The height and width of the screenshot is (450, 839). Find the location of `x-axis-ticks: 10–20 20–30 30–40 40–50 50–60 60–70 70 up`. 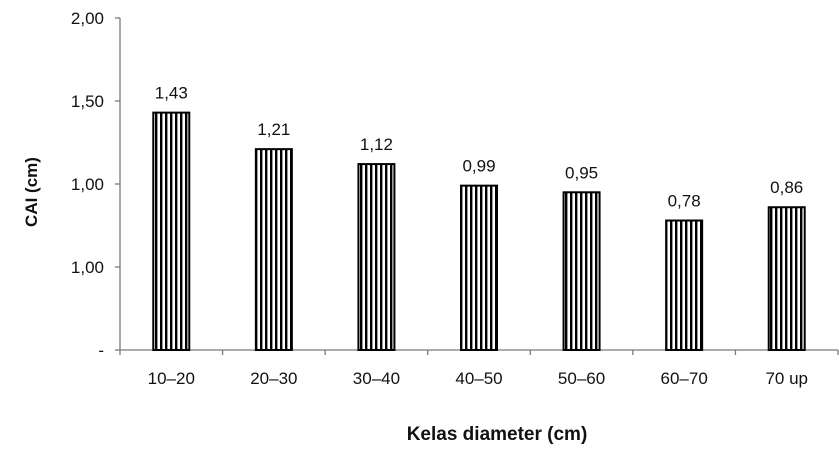

x-axis-ticks: 10–20 20–30 30–40 40–50 50–60 60–70 70 up is located at coordinates (479, 369).